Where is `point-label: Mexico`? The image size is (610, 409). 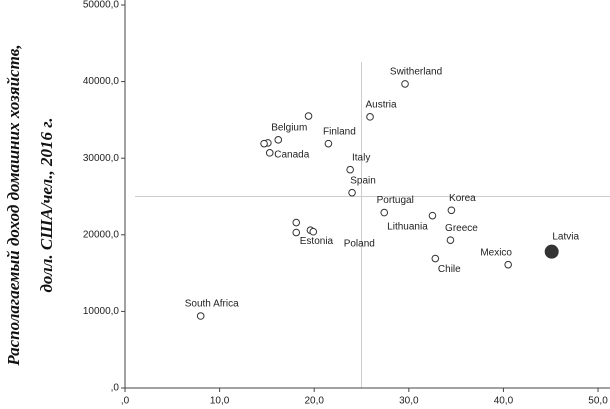 point-label: Mexico is located at coordinates (496, 252).